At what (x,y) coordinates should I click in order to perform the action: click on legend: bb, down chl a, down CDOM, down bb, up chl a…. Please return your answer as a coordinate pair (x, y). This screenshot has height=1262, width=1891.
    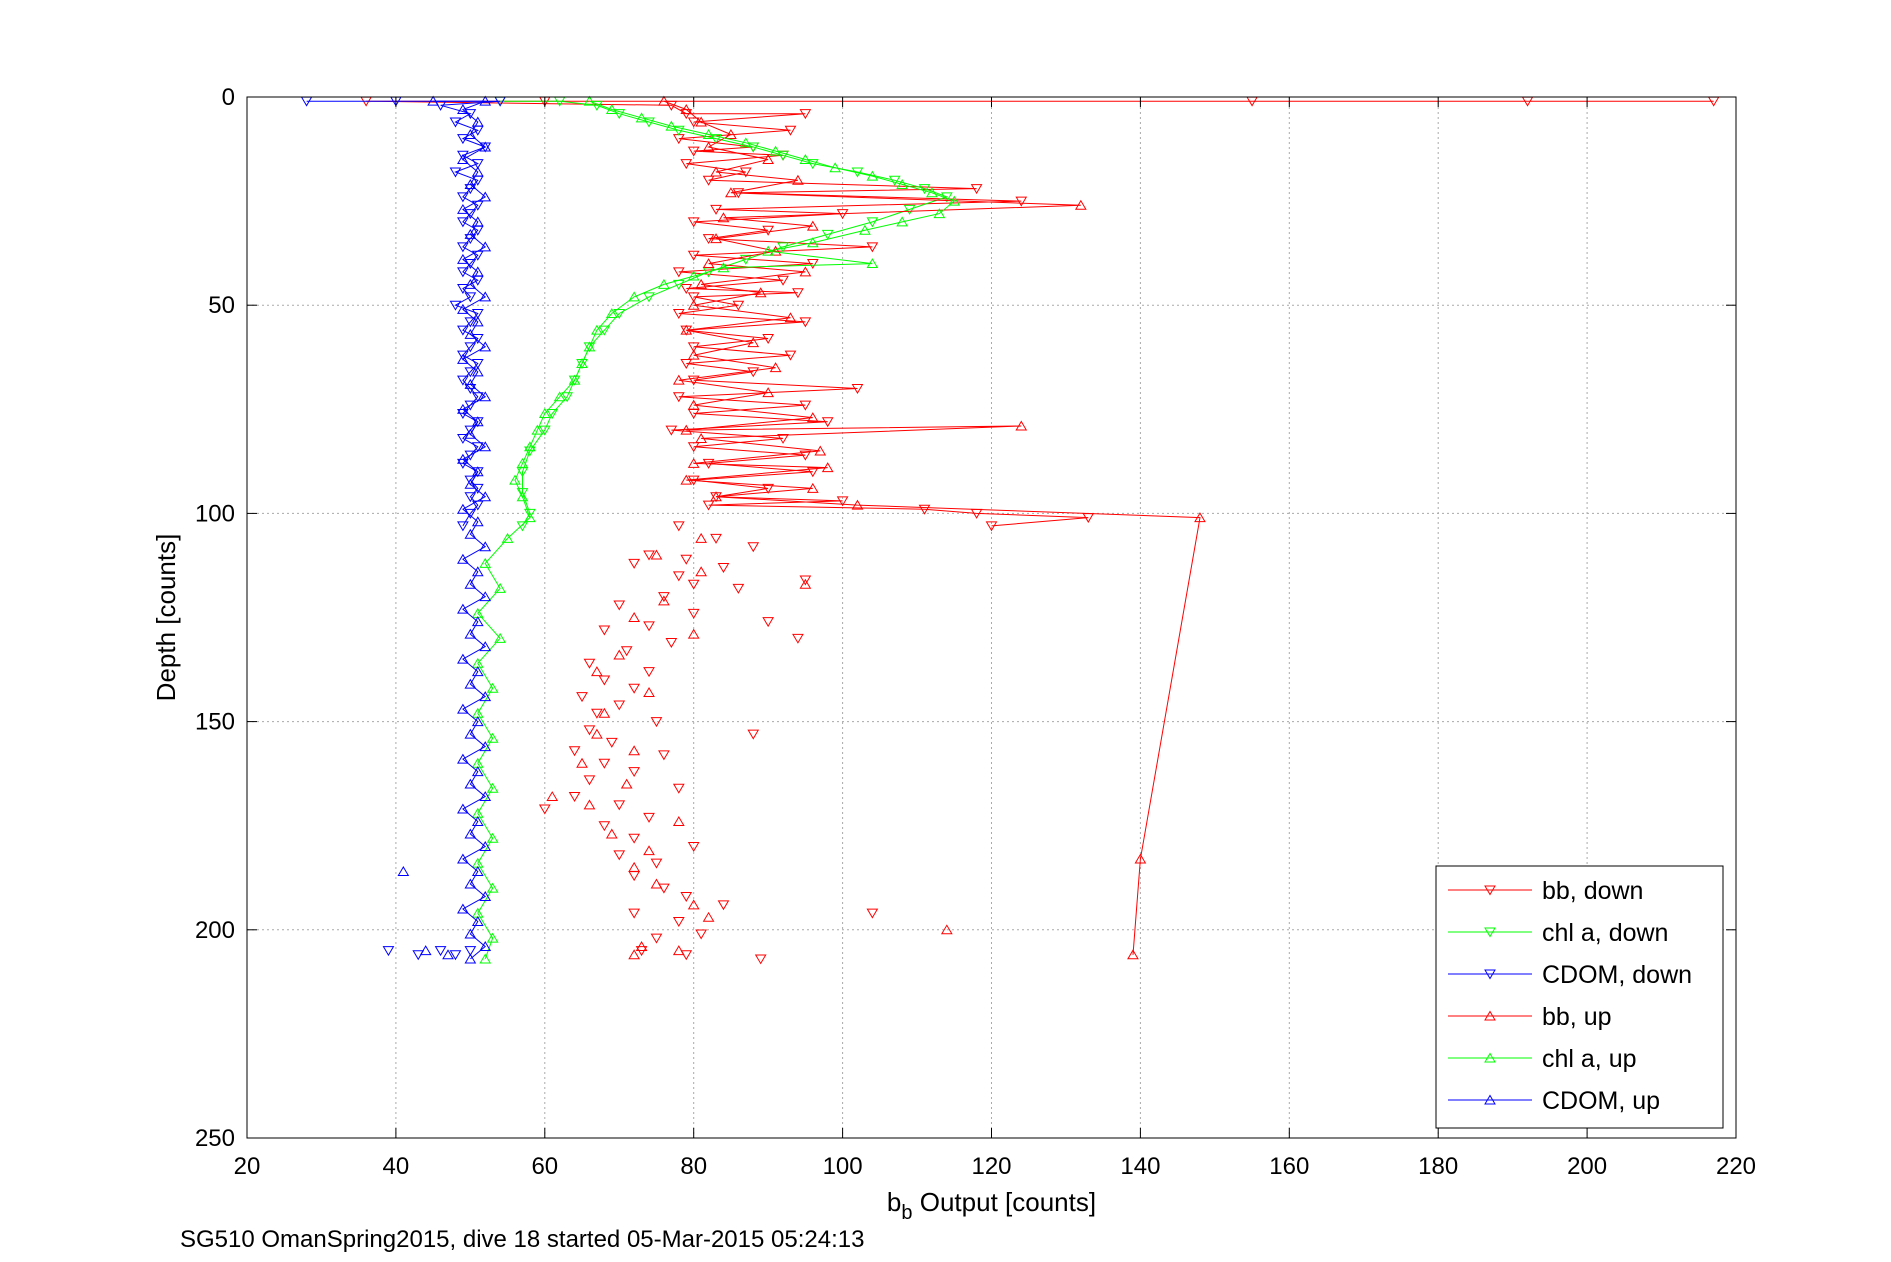
    Looking at the image, I should click on (1579, 997).